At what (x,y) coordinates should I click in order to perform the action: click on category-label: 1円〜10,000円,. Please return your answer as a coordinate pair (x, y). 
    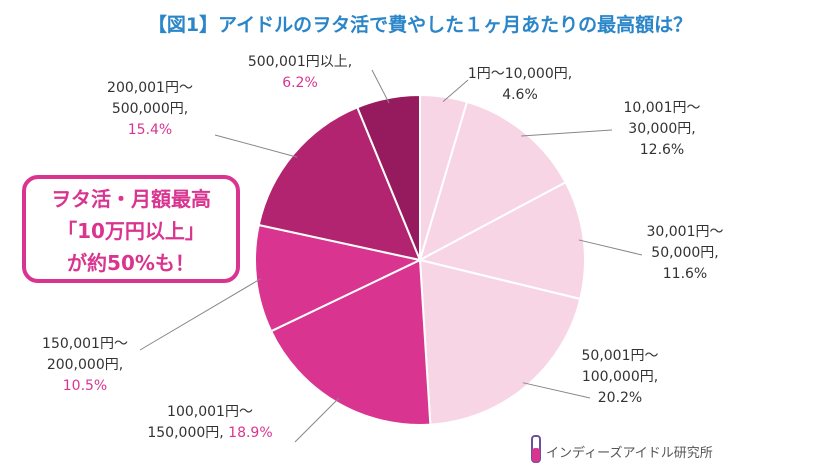
    Looking at the image, I should click on (520, 74).